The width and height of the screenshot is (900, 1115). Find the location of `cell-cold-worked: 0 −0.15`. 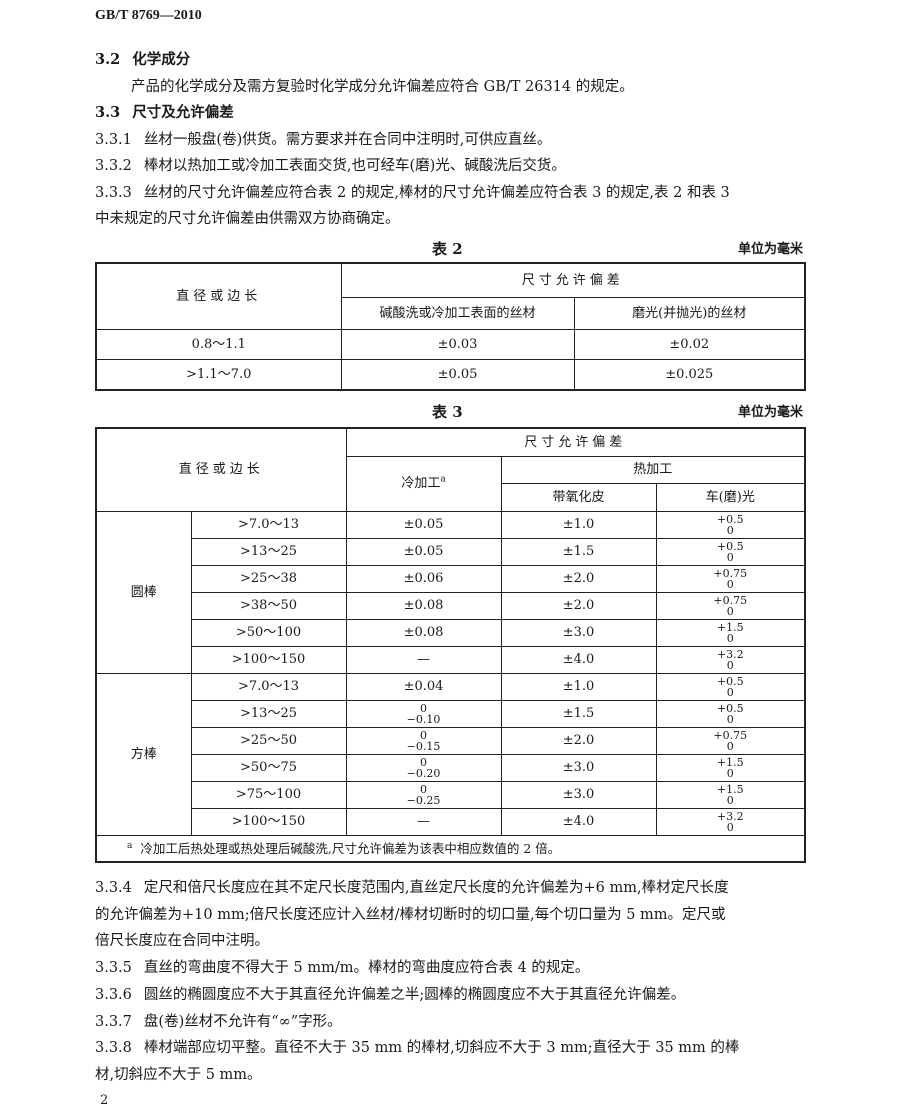

cell-cold-worked: 0 −0.15 is located at coordinates (423, 740).